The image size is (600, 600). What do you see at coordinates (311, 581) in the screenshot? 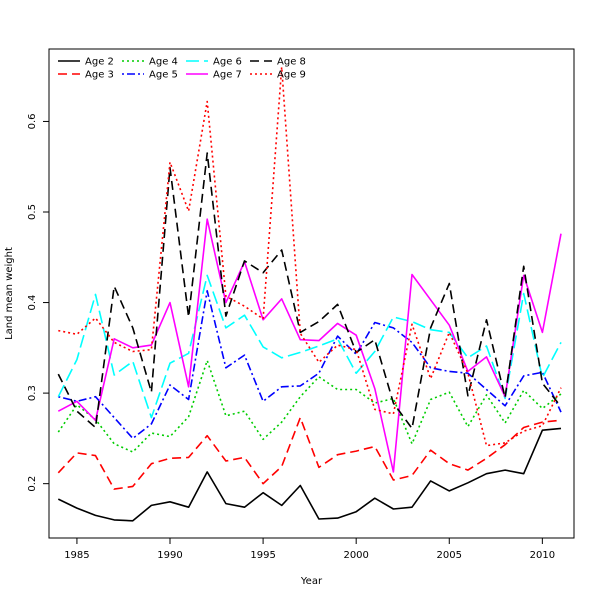
I see `x-axis-label: Year` at bounding box center [311, 581].